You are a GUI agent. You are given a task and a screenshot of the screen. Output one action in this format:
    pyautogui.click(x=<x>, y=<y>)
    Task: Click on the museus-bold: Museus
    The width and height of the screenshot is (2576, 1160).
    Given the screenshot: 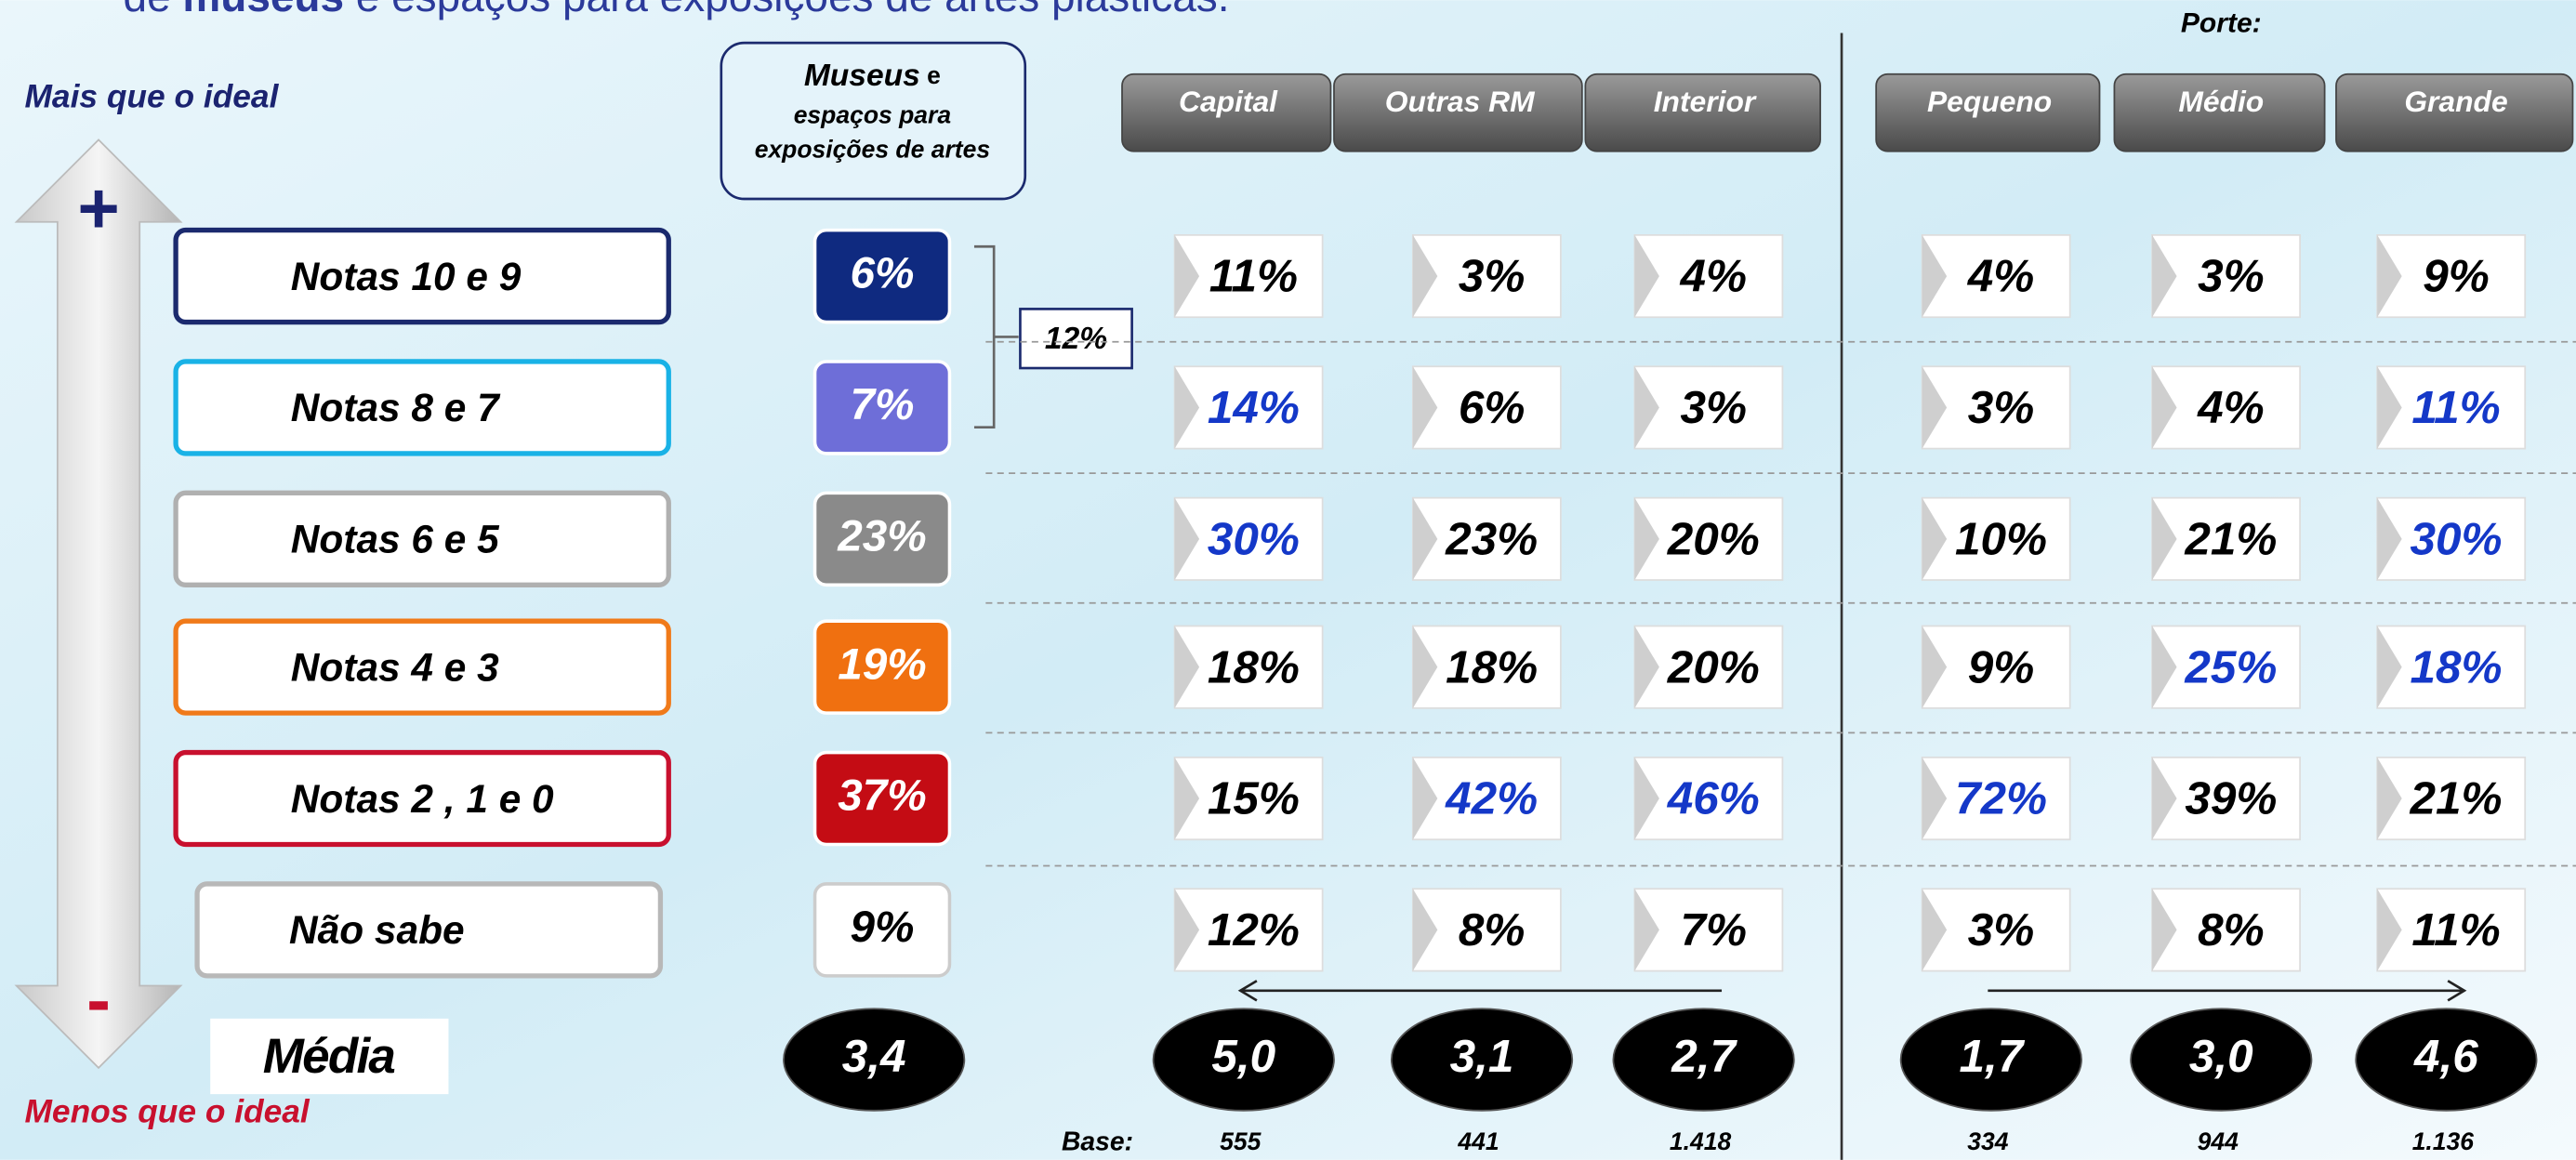 What is the action you would take?
    pyautogui.click(x=862, y=76)
    